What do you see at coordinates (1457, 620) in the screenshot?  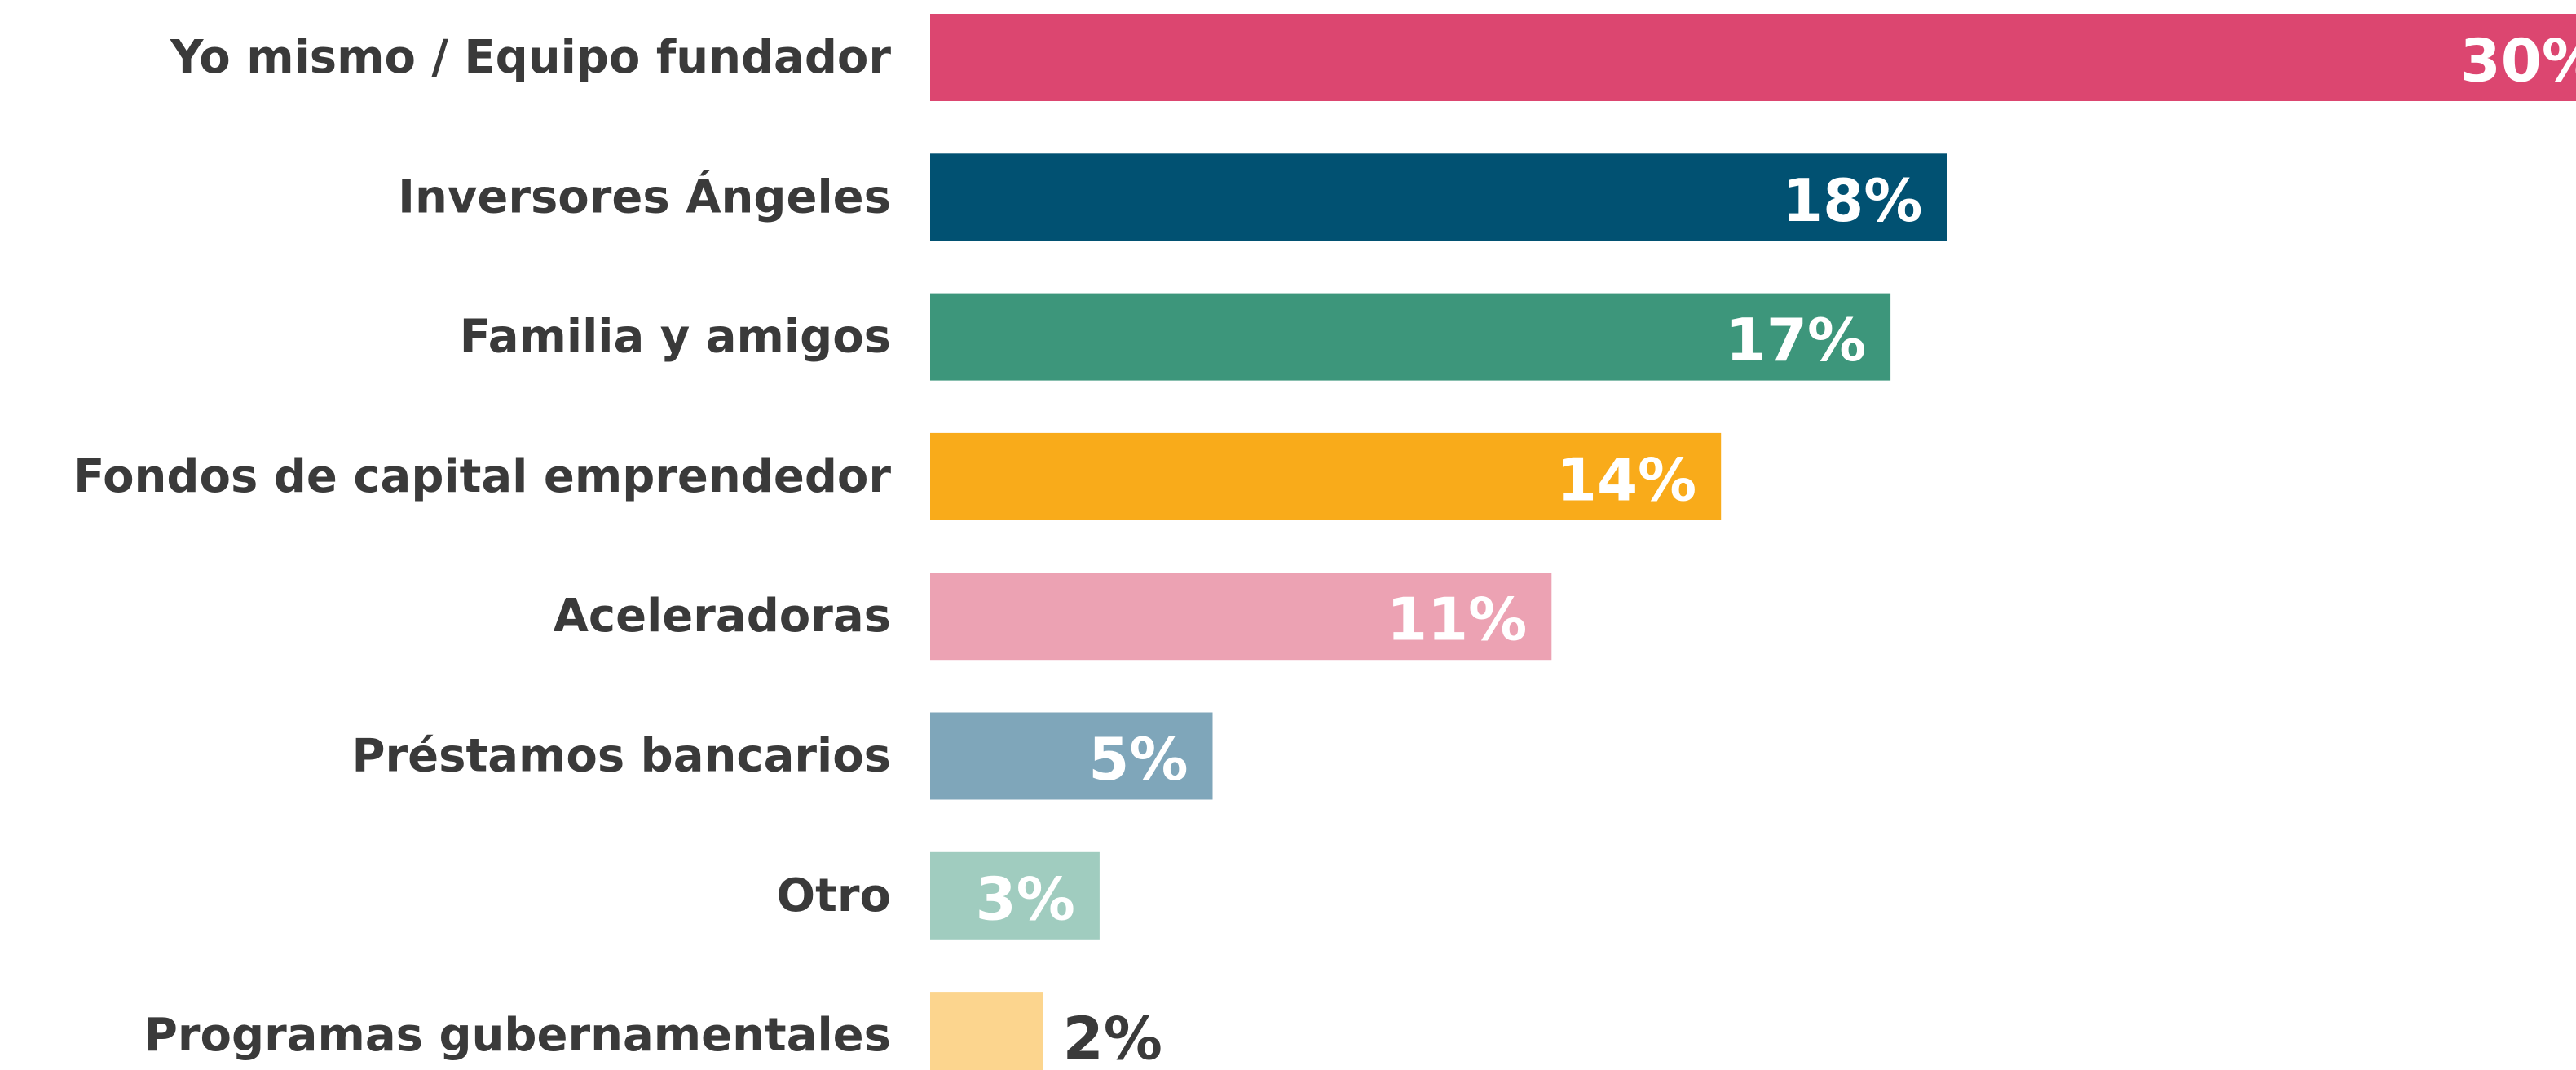 I see `value-label: 11%` at bounding box center [1457, 620].